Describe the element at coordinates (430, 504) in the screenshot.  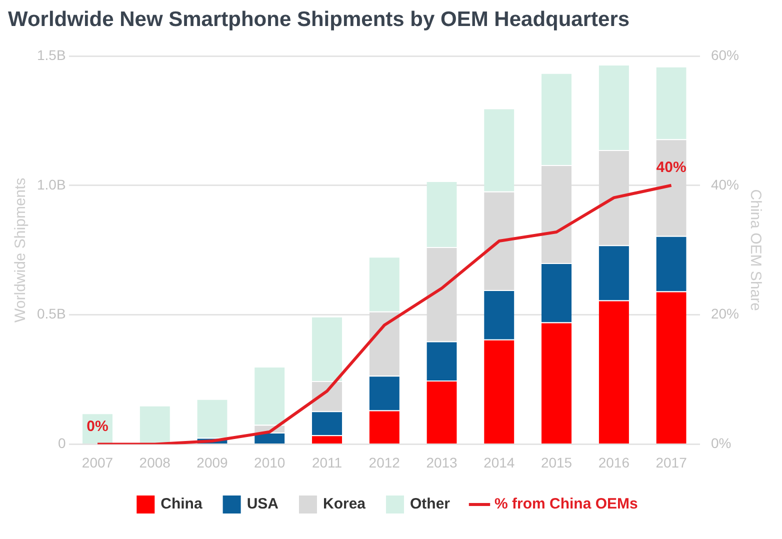
I see `legend-label: Other` at that location.